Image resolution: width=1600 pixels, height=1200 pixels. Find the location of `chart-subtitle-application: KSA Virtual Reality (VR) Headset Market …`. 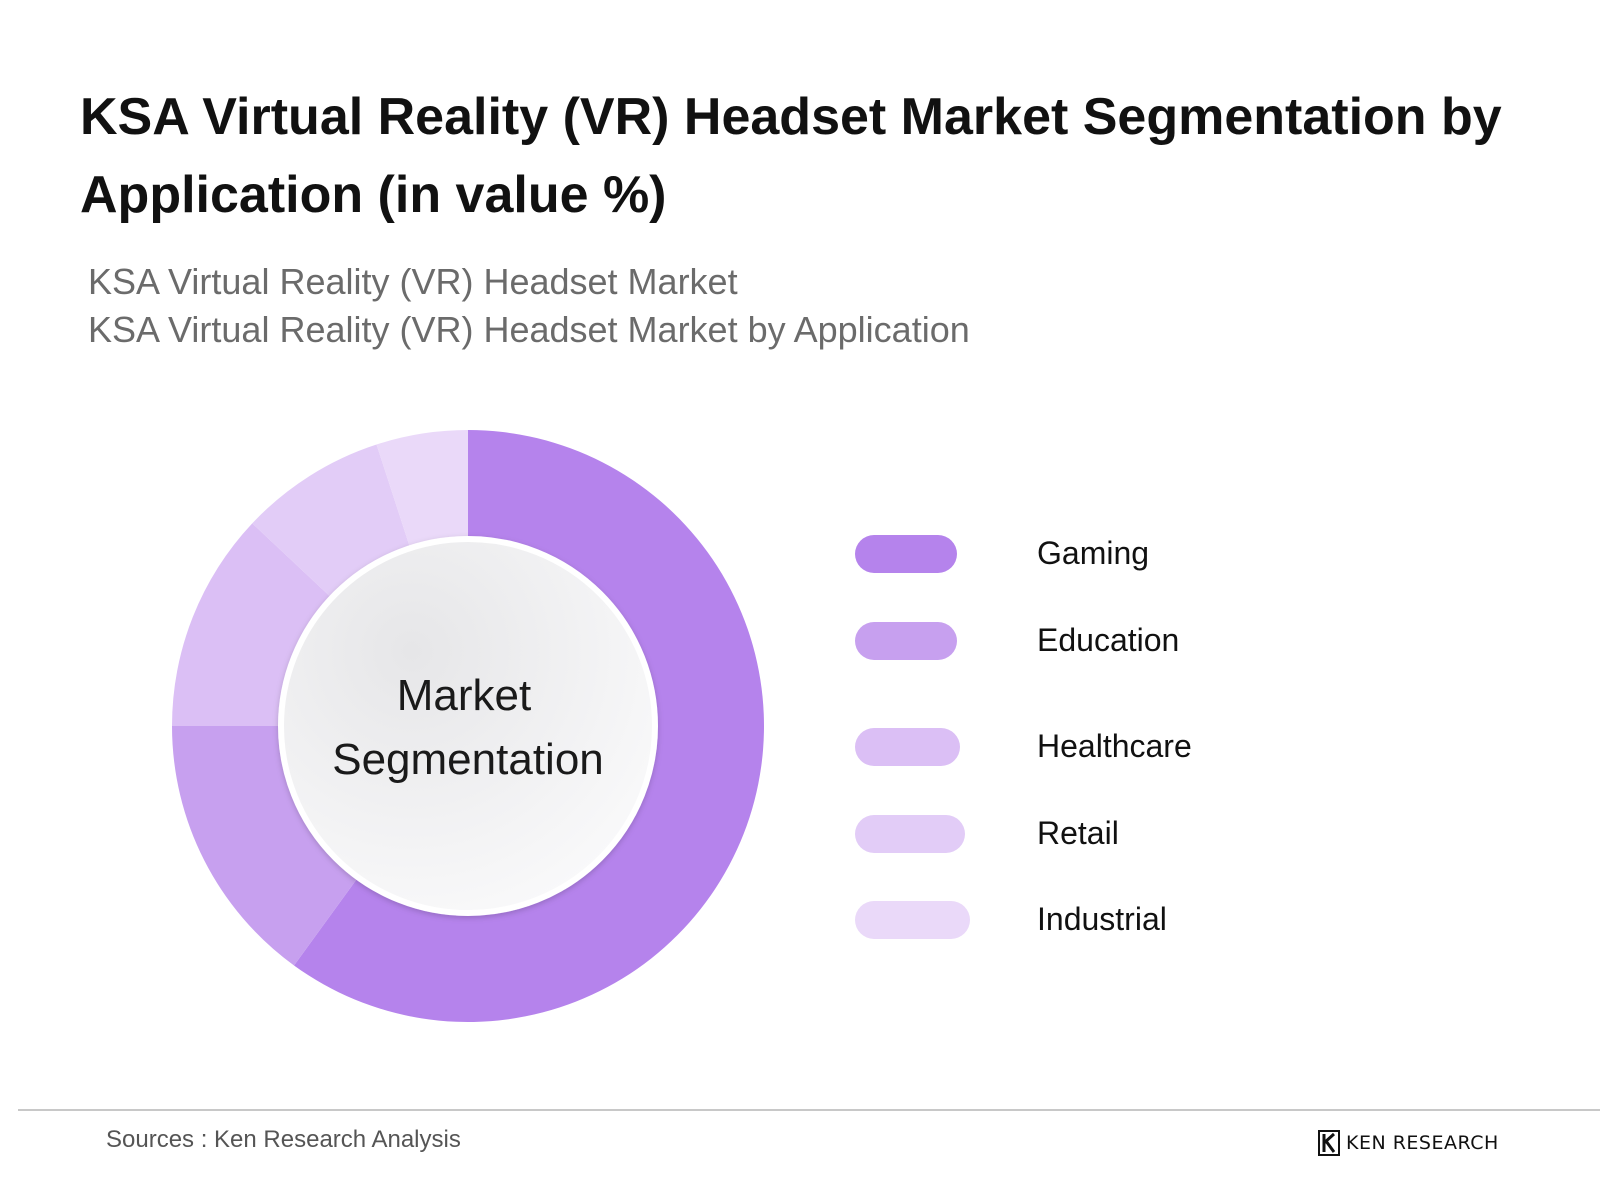

chart-subtitle-application: KSA Virtual Reality (VR) Headset Market … is located at coordinates (529, 329).